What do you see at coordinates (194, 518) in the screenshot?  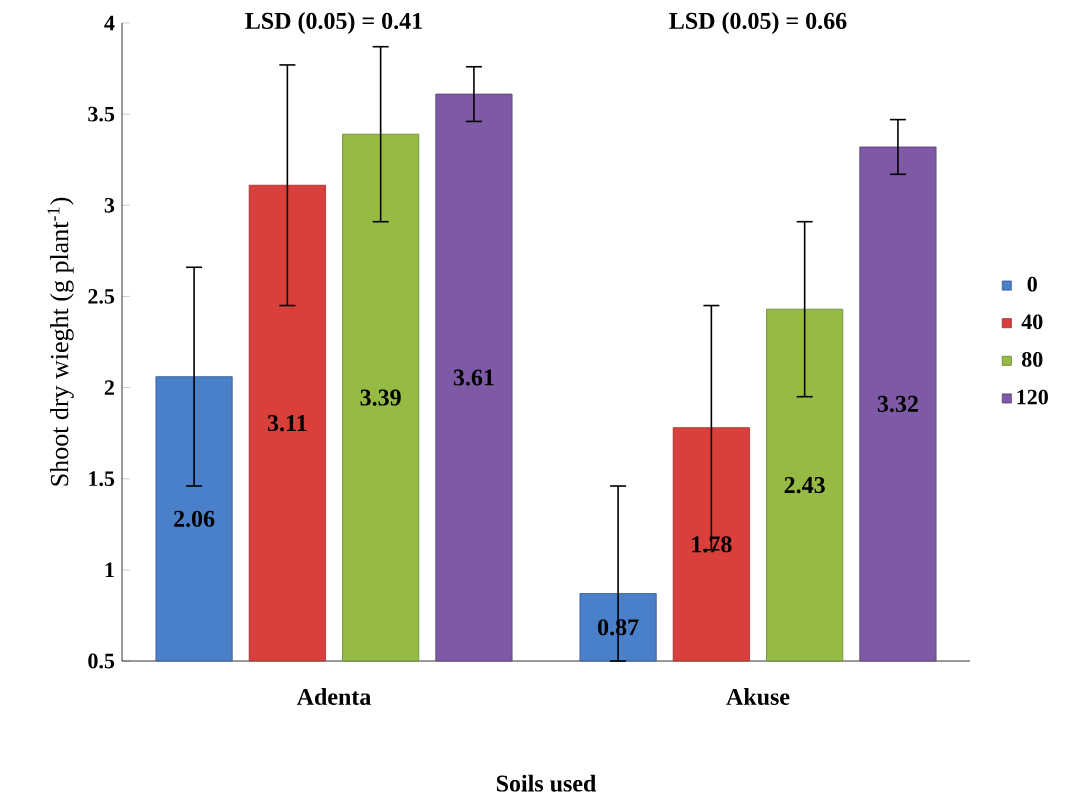 I see `data-label: 2.06` at bounding box center [194, 518].